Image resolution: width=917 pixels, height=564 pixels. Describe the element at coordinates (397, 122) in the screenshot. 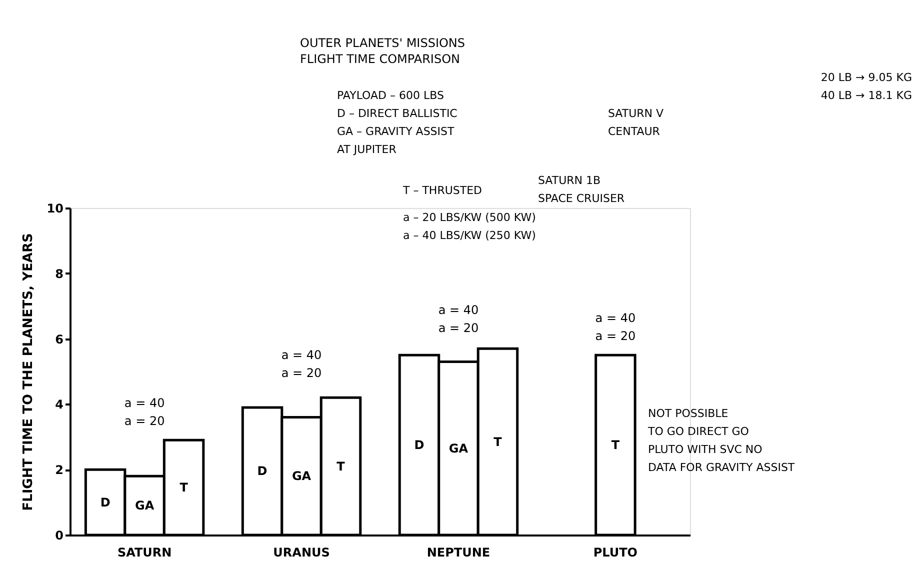

I see `text: PAYLOAD – 600 LBS D – DIRECT BALLISTIC GA – GRAVITY ASSIST AT JUPITER` at that location.